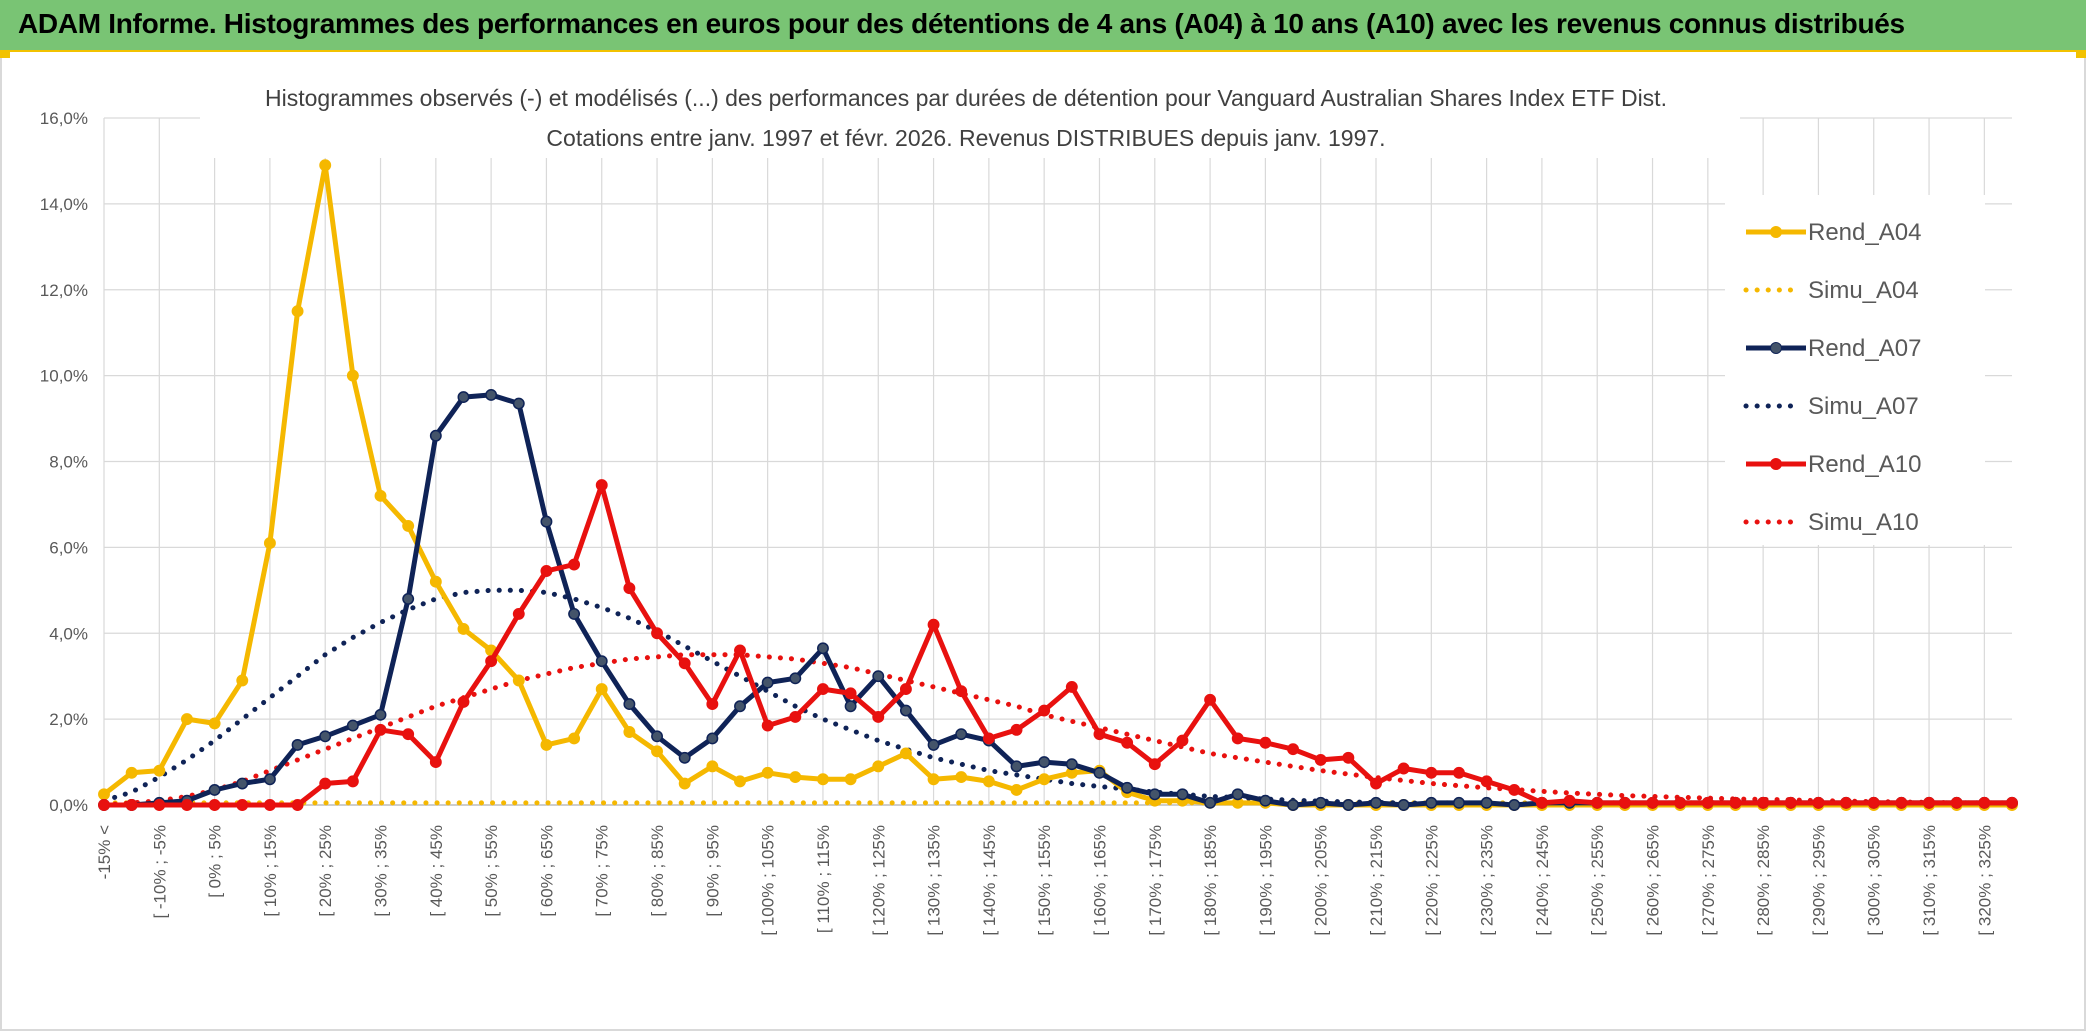  I want to click on title-backdrop, so click(970, 119).